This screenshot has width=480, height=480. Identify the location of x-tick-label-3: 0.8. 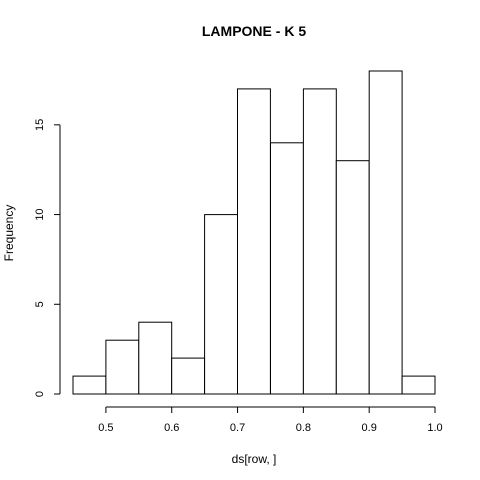
(303, 428).